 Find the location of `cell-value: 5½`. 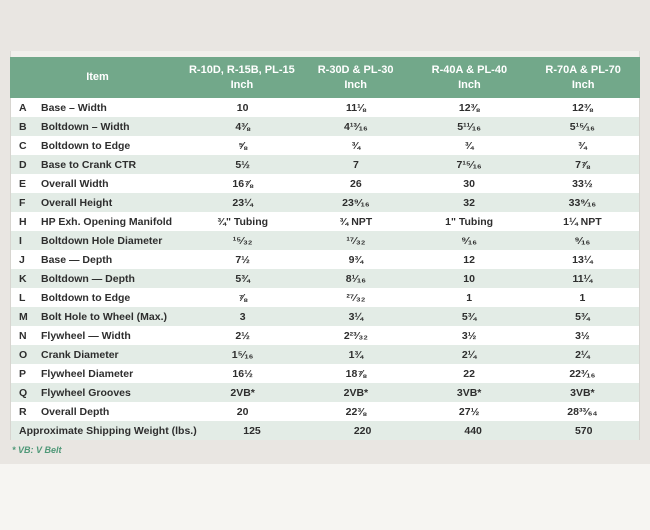

cell-value: 5½ is located at coordinates (242, 164).